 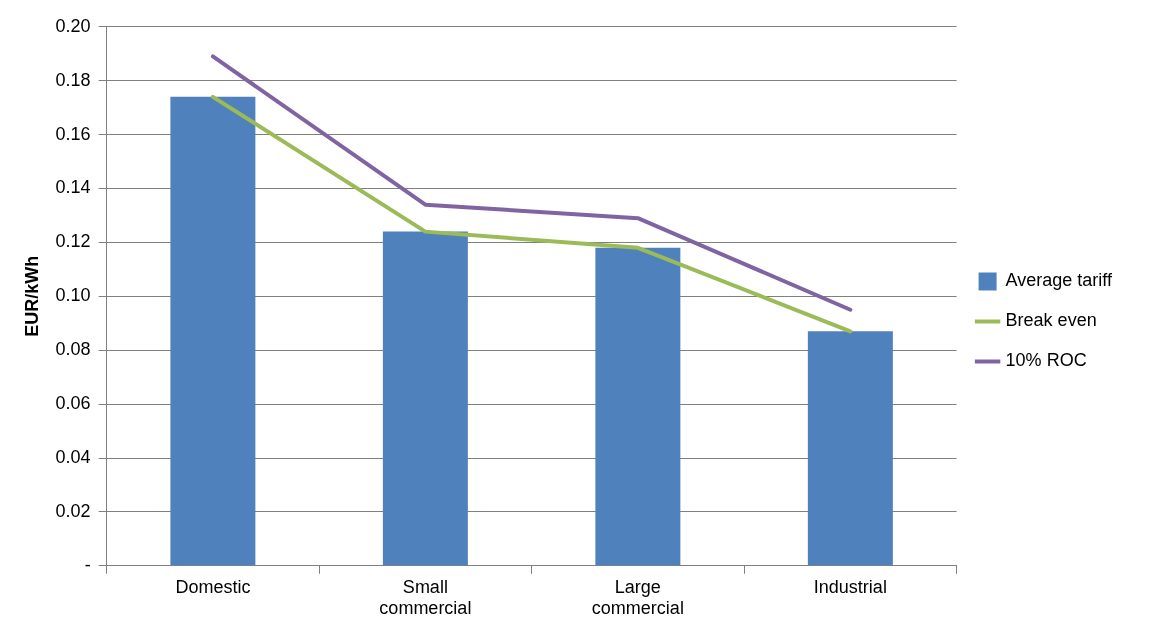 What do you see at coordinates (73, 241) in the screenshot?
I see `y-tick-label: 0.12` at bounding box center [73, 241].